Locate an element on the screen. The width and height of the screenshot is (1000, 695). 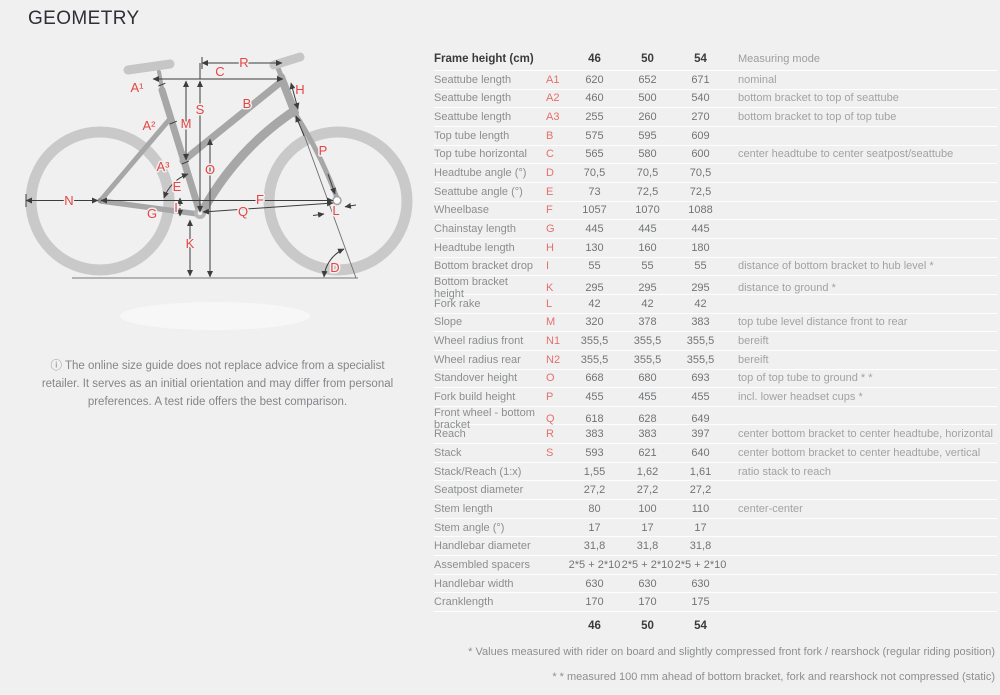
spec-value-46: 80 is located at coordinates (594, 508).